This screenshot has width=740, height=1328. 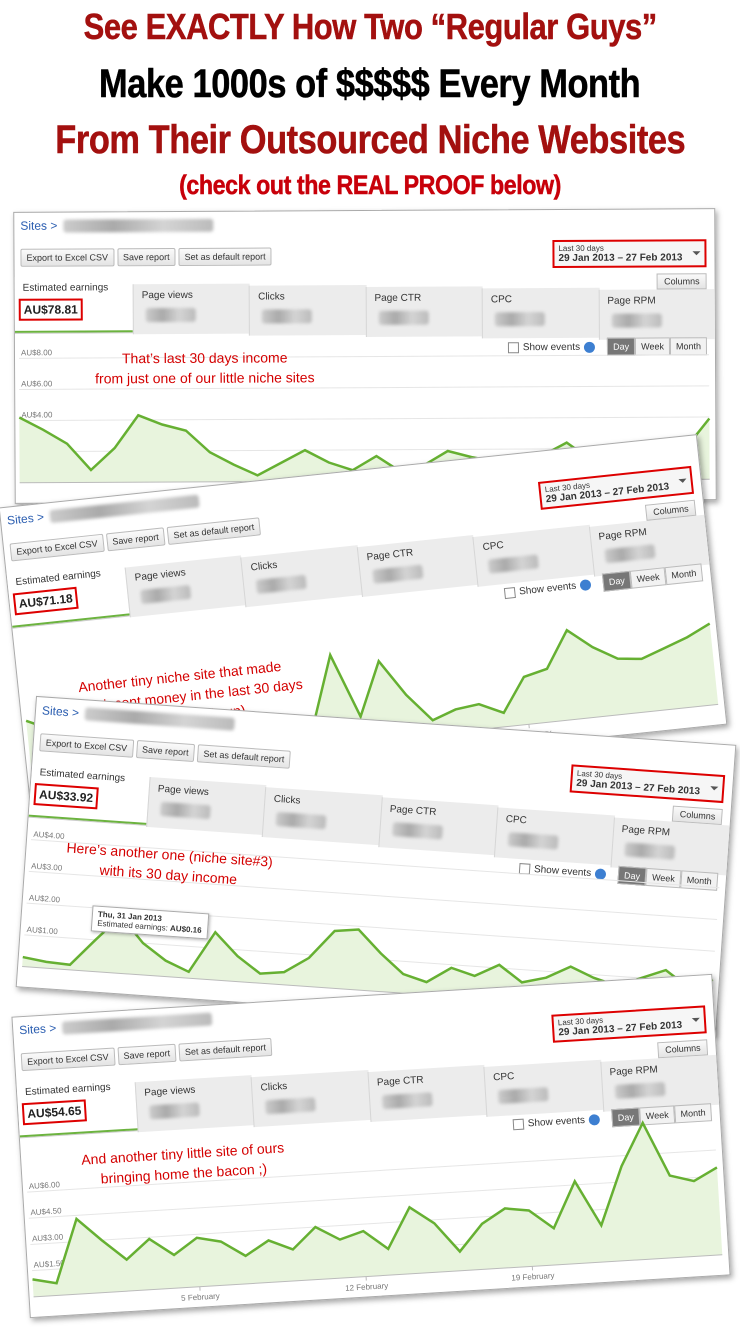 What do you see at coordinates (49, 1264) in the screenshot?
I see `y-tick-label: AU$1.50` at bounding box center [49, 1264].